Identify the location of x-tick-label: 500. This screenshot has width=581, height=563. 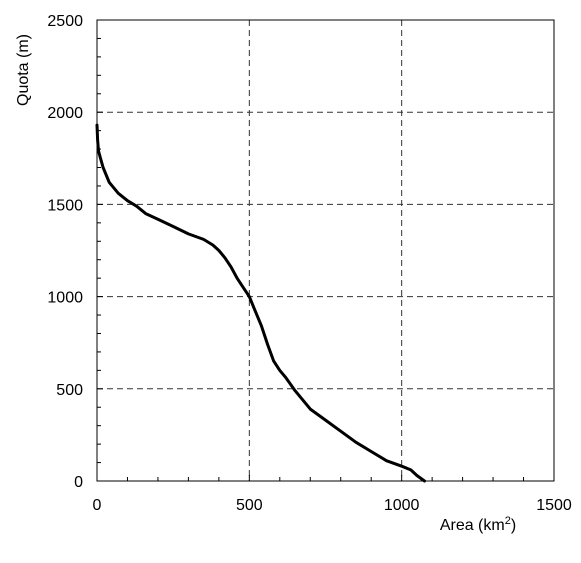
(249, 505).